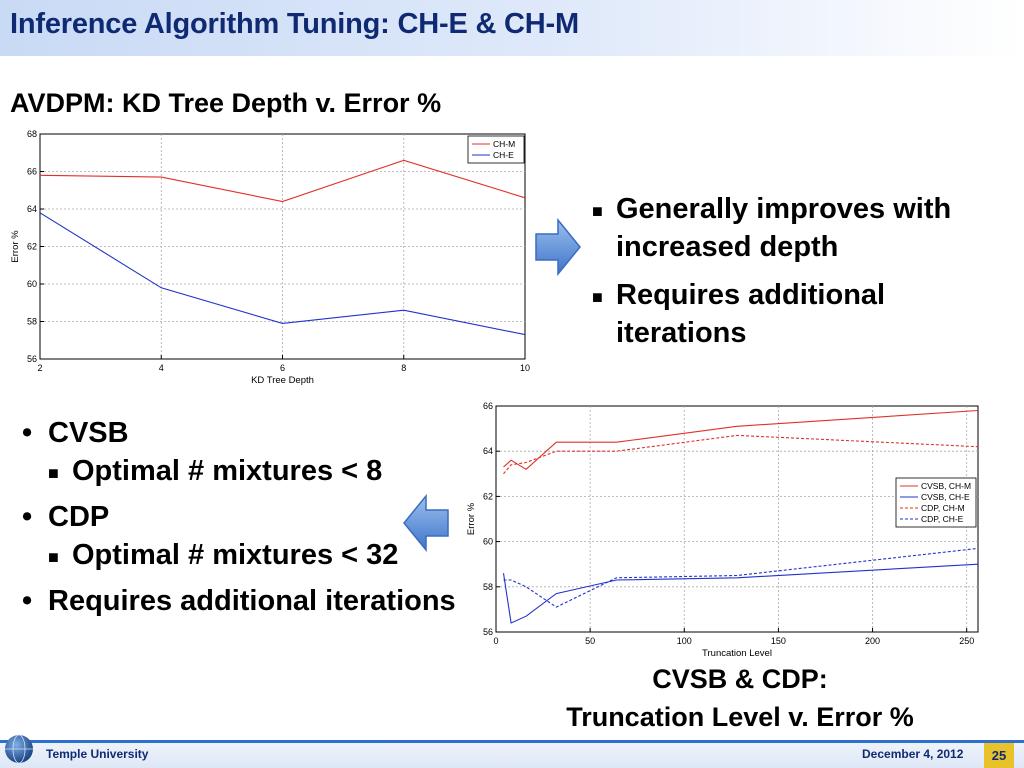 The width and height of the screenshot is (1024, 768). I want to click on legend-label: CVSB, CH-M, so click(946, 486).